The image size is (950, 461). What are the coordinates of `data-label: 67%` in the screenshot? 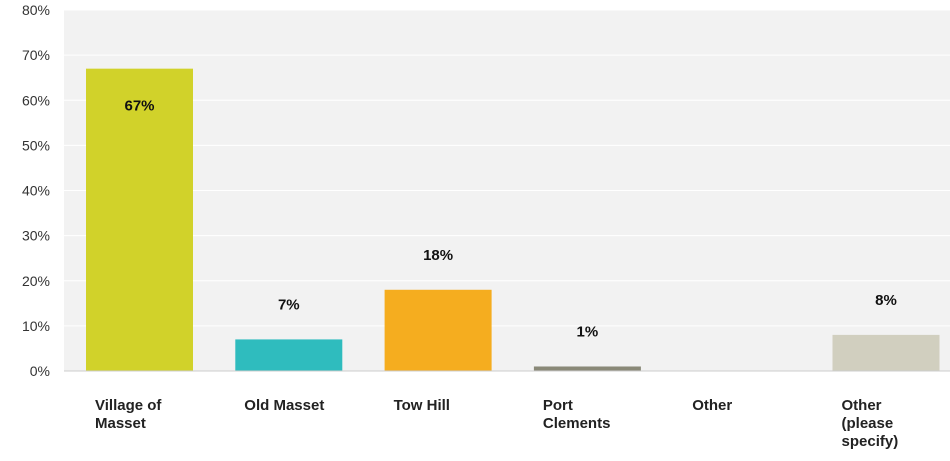 It's located at (139, 106).